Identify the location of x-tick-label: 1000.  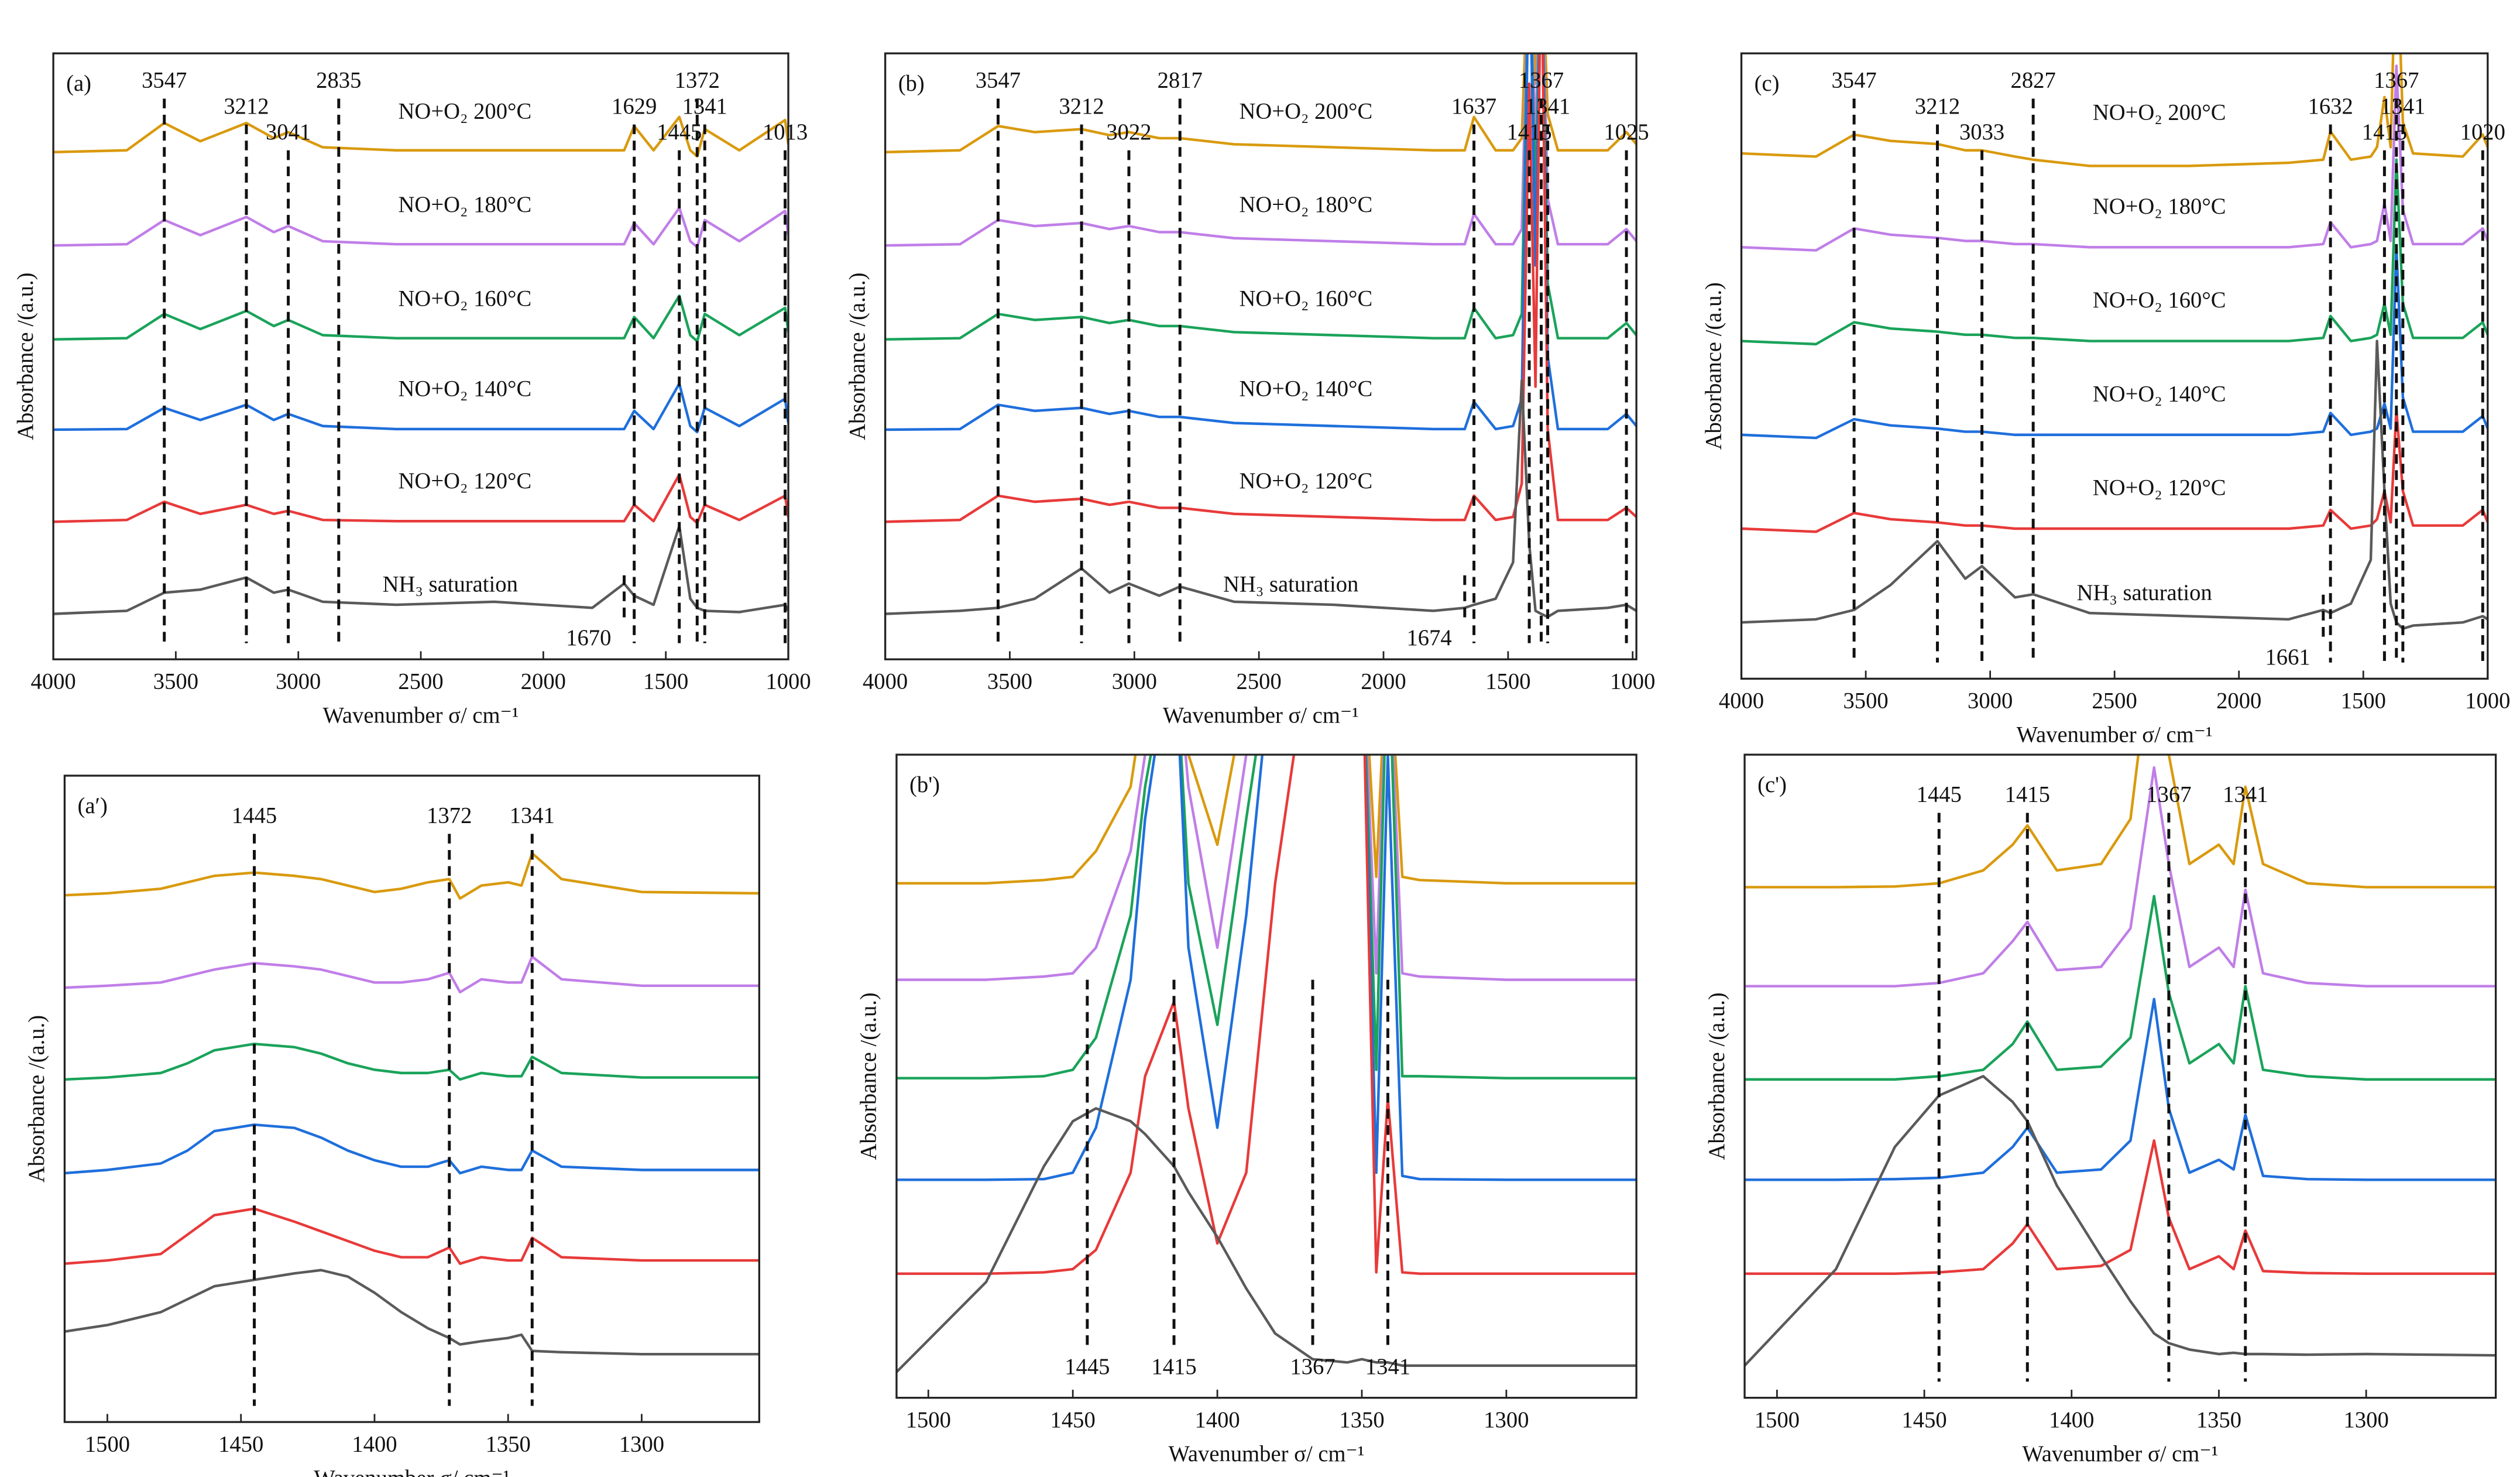
(2487, 701).